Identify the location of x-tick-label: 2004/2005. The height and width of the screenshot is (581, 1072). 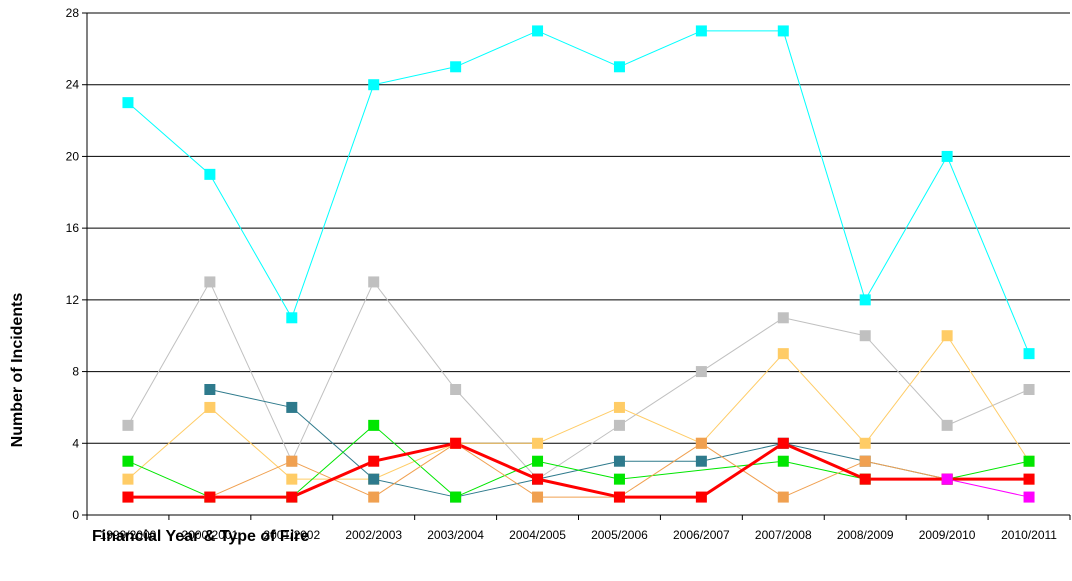
(537, 535).